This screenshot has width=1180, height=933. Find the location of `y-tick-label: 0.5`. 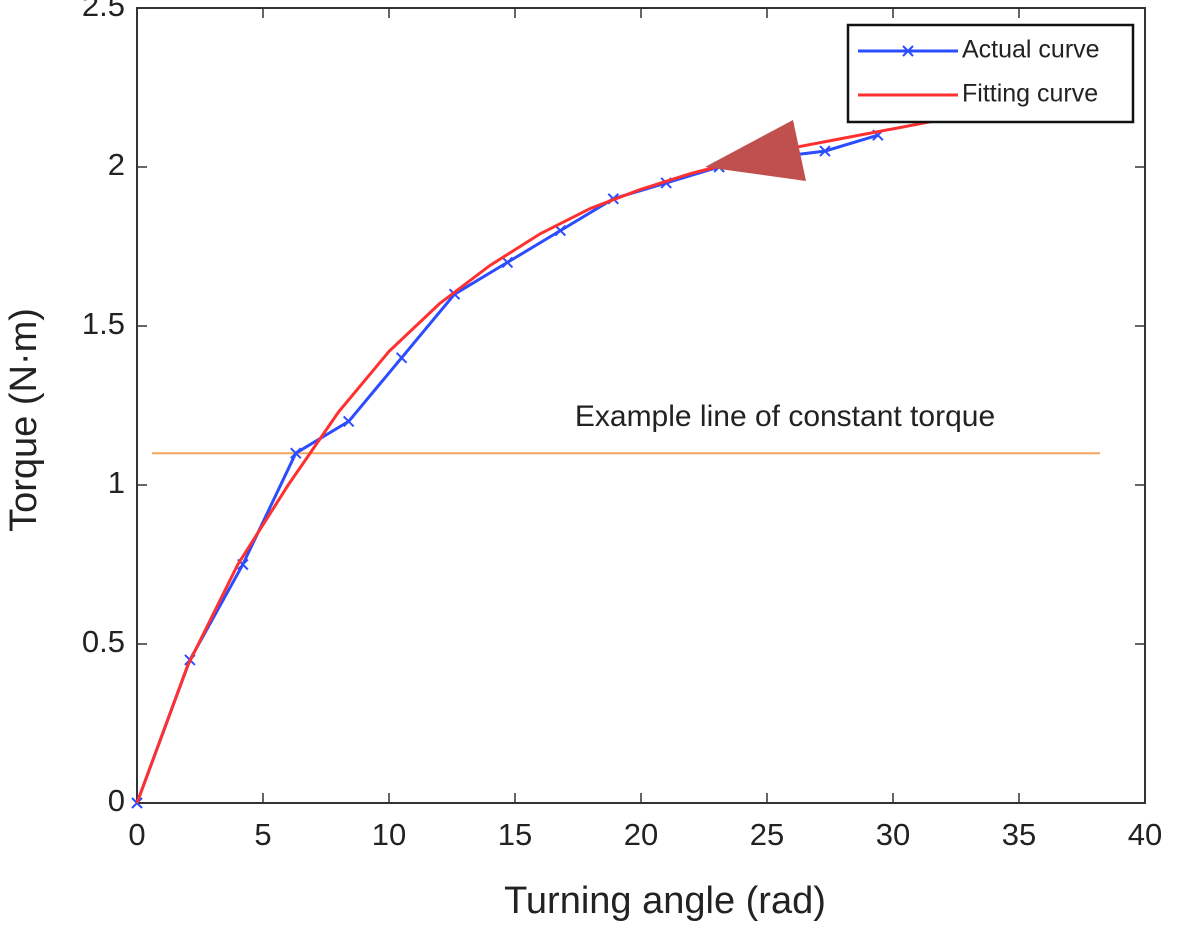

y-tick-label: 0.5 is located at coordinates (103, 641).